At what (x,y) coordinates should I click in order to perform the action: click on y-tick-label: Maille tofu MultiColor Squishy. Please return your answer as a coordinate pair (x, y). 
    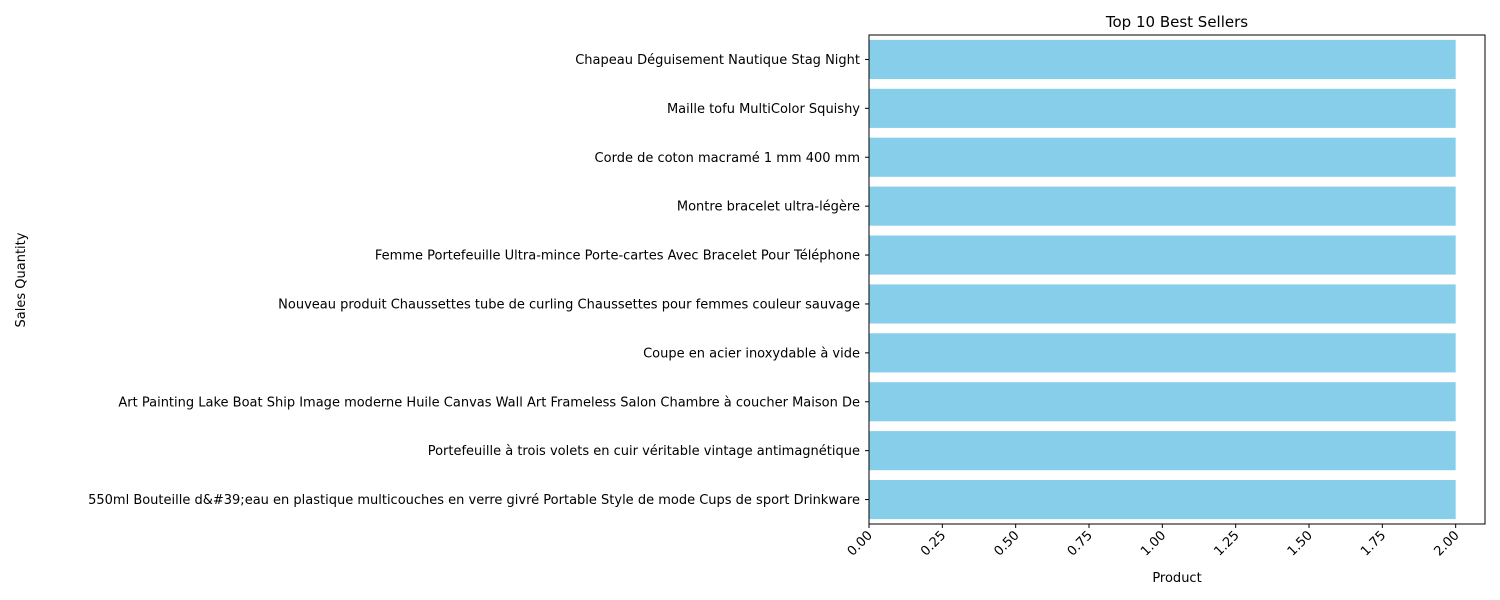
    Looking at the image, I should click on (763, 109).